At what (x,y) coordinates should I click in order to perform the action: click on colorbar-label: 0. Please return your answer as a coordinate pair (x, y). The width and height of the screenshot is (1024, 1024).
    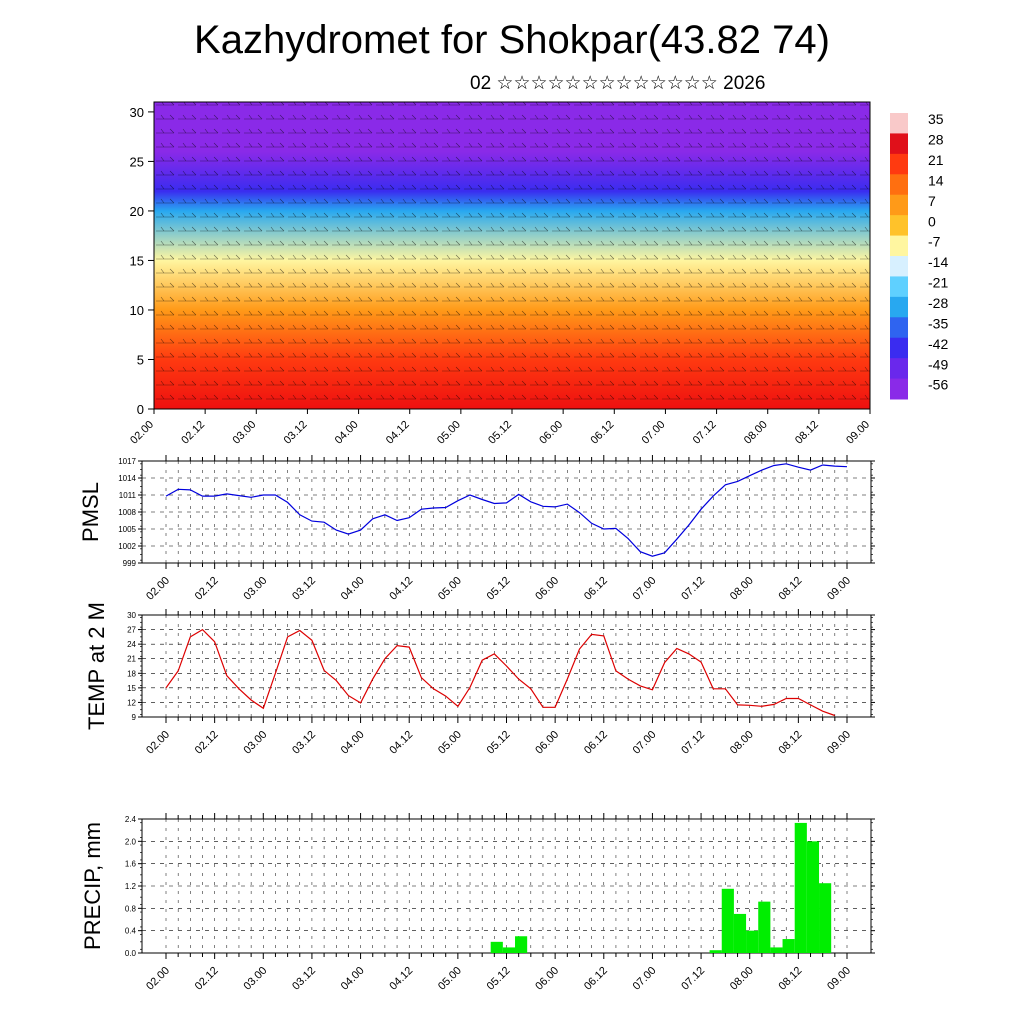
    Looking at the image, I should click on (932, 221).